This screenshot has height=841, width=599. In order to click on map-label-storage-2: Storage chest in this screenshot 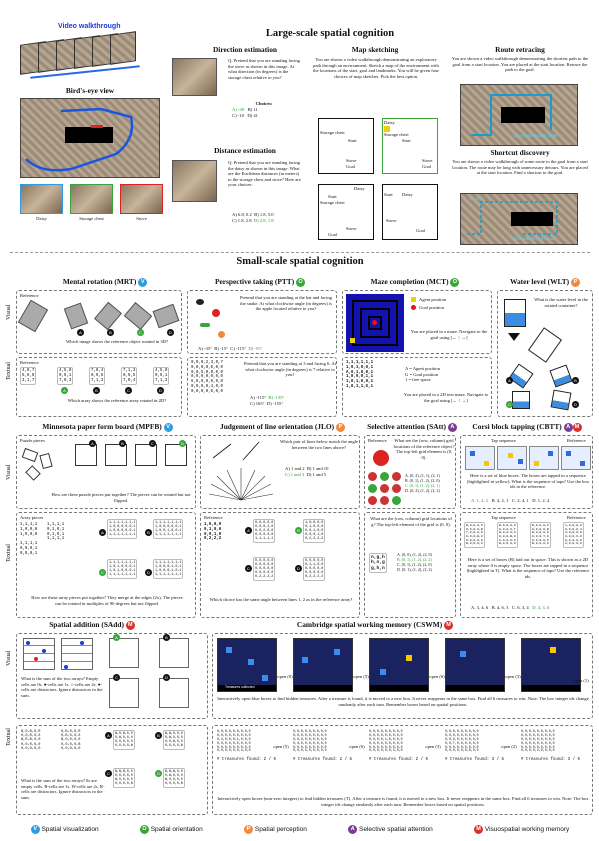, I will do `click(396, 134)`.